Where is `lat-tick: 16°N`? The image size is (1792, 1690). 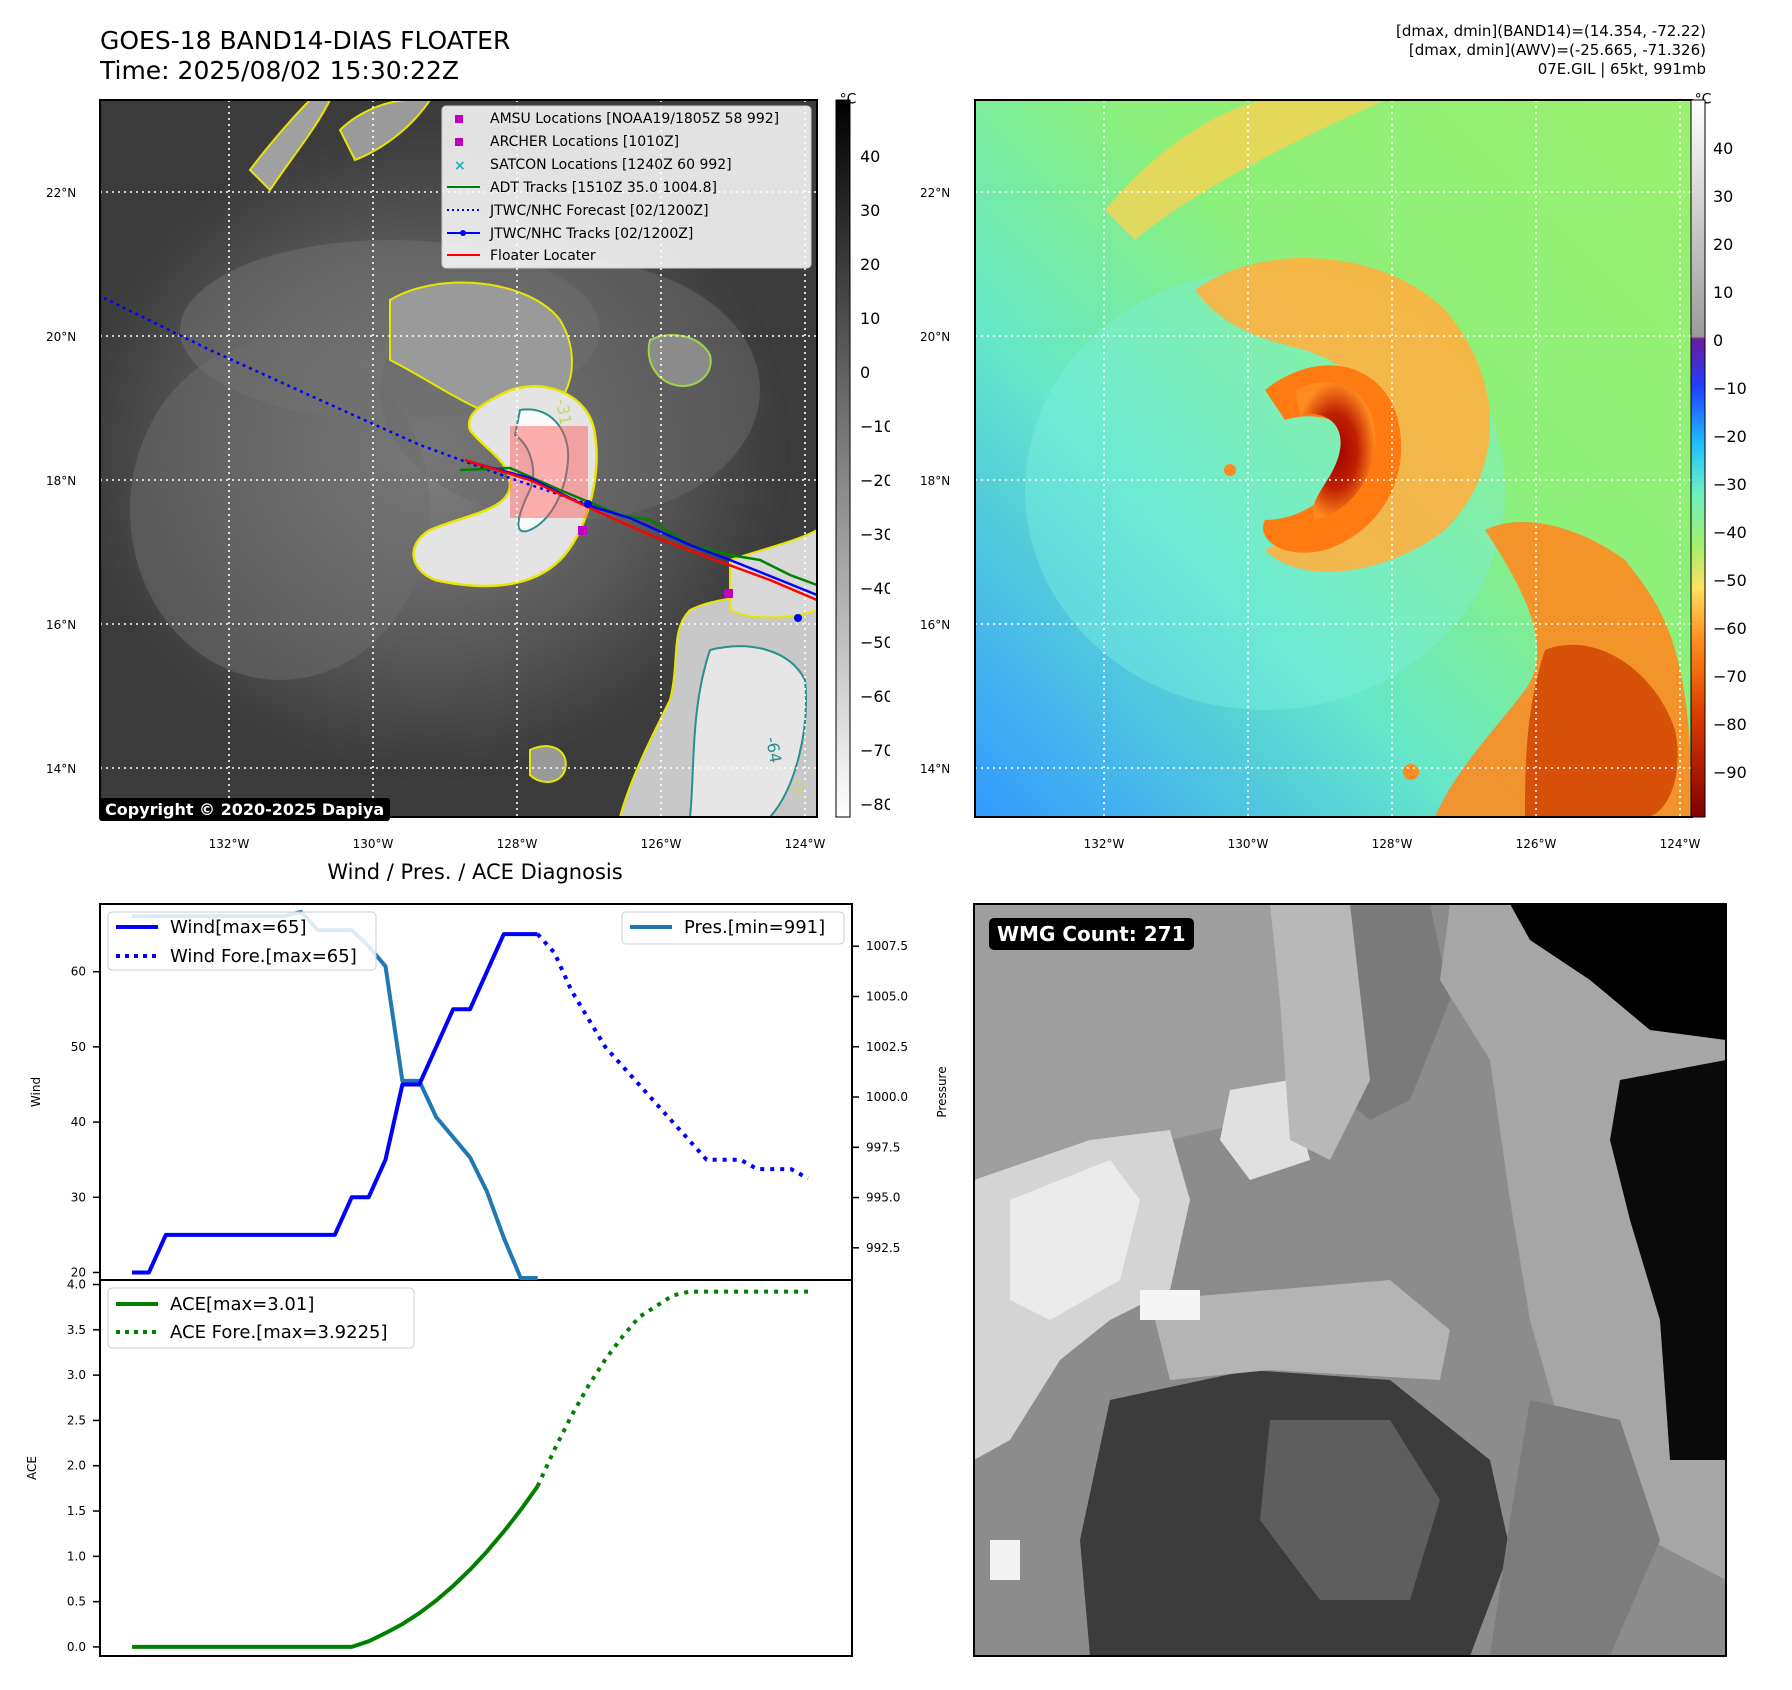
lat-tick: 16°N is located at coordinates (61, 625).